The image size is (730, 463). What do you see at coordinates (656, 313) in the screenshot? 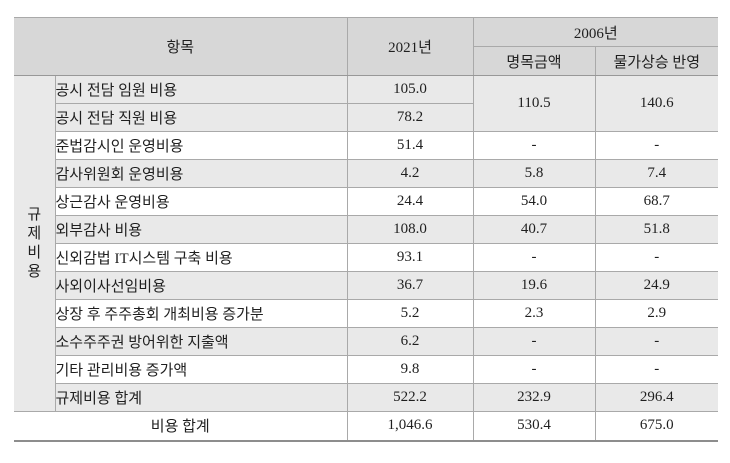
I see `value-2006-adjusted: 2.9` at bounding box center [656, 313].